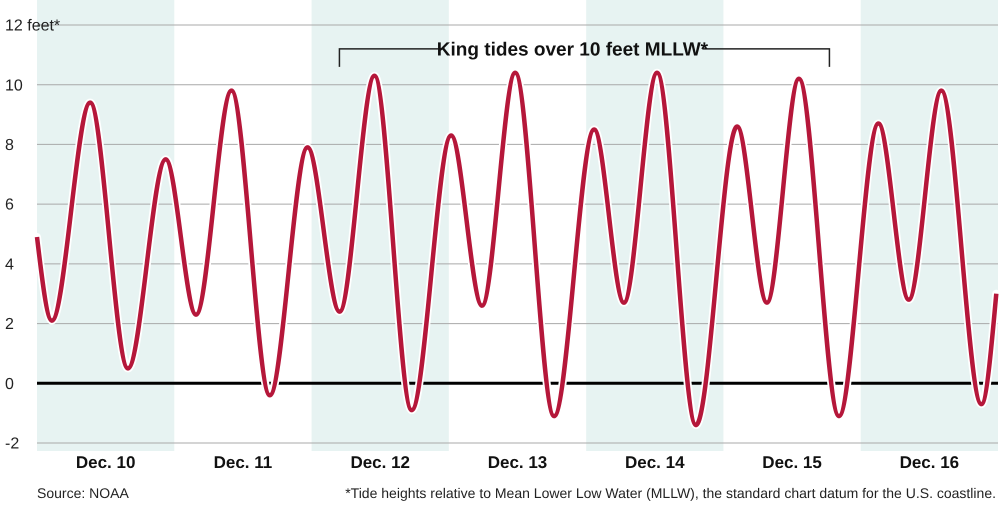  What do you see at coordinates (792, 462) in the screenshot?
I see `x-tick-label: Dec. 15` at bounding box center [792, 462].